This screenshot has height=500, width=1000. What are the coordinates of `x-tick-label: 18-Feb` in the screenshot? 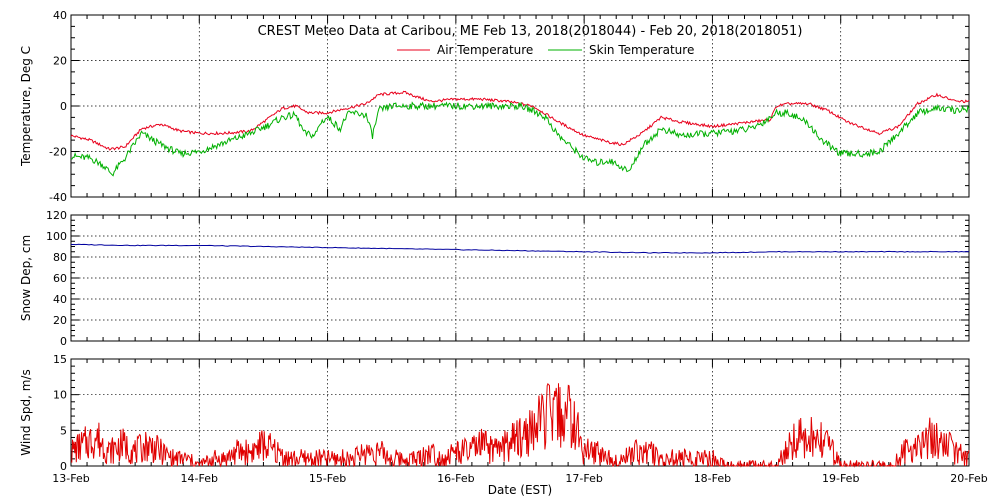 It's located at (712, 478).